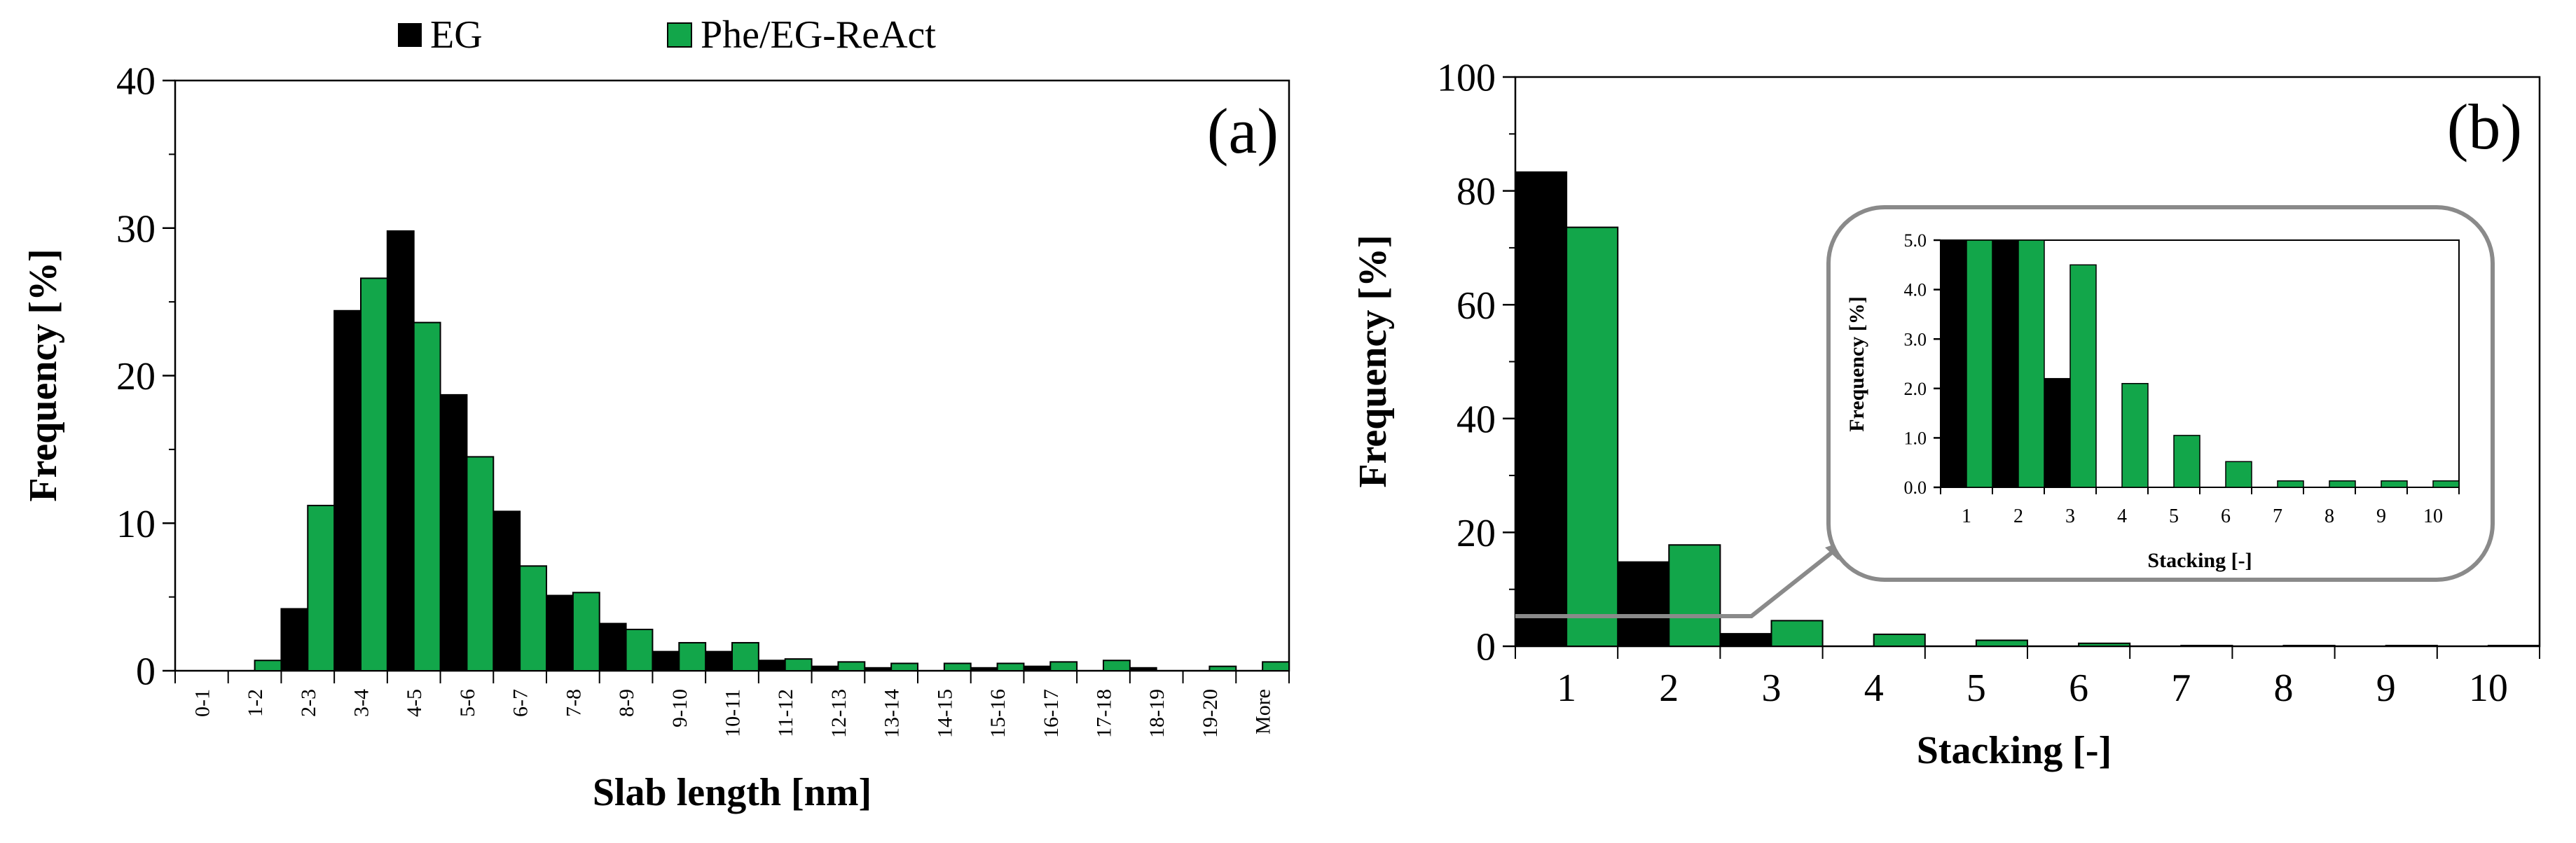 This screenshot has height=843, width=2576. What do you see at coordinates (573, 703) in the screenshot?
I see `x-tick-label: 7-8` at bounding box center [573, 703].